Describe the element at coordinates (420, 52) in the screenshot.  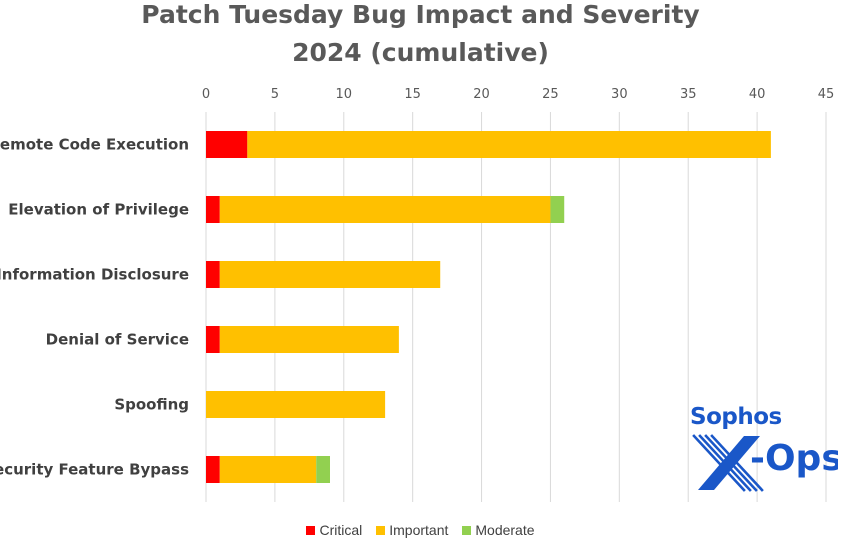
I see `chart-title-line-2: 2024 (cumulative)` at that location.